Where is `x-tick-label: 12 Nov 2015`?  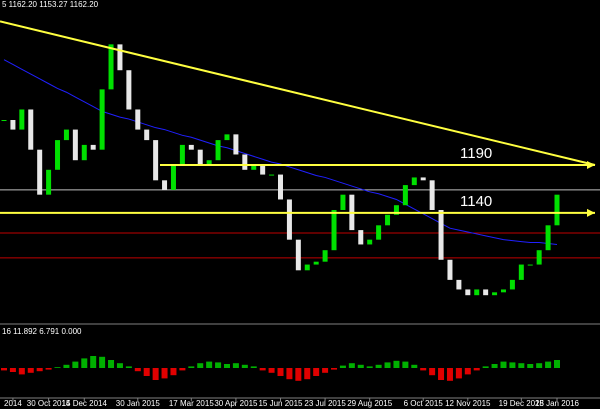
x-tick-label: 12 Nov 2015 is located at coordinates (468, 403).